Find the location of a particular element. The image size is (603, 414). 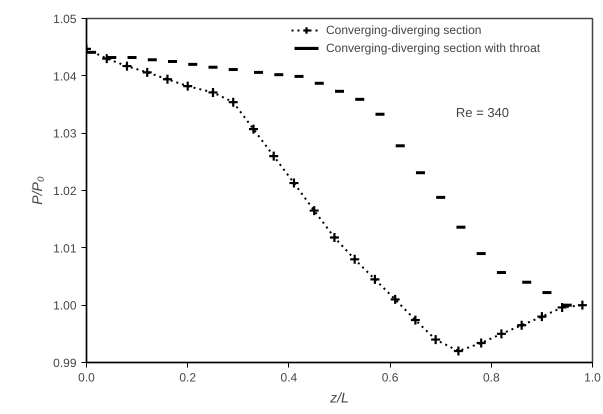

legend-label: Converging-diverging section with throat is located at coordinates (433, 48).